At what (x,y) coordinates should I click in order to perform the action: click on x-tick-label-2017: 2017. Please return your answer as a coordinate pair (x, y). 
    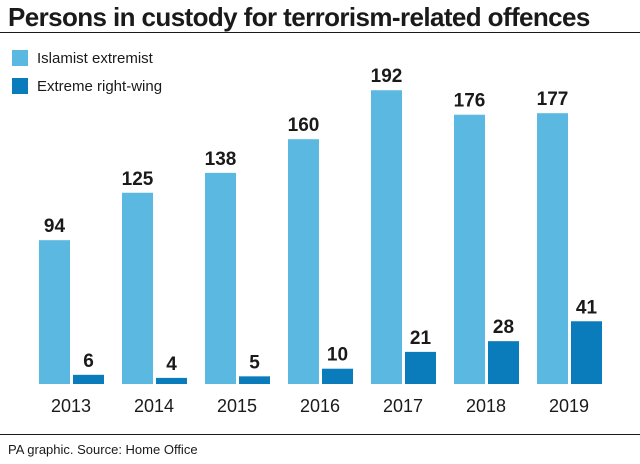
    Looking at the image, I should click on (403, 406).